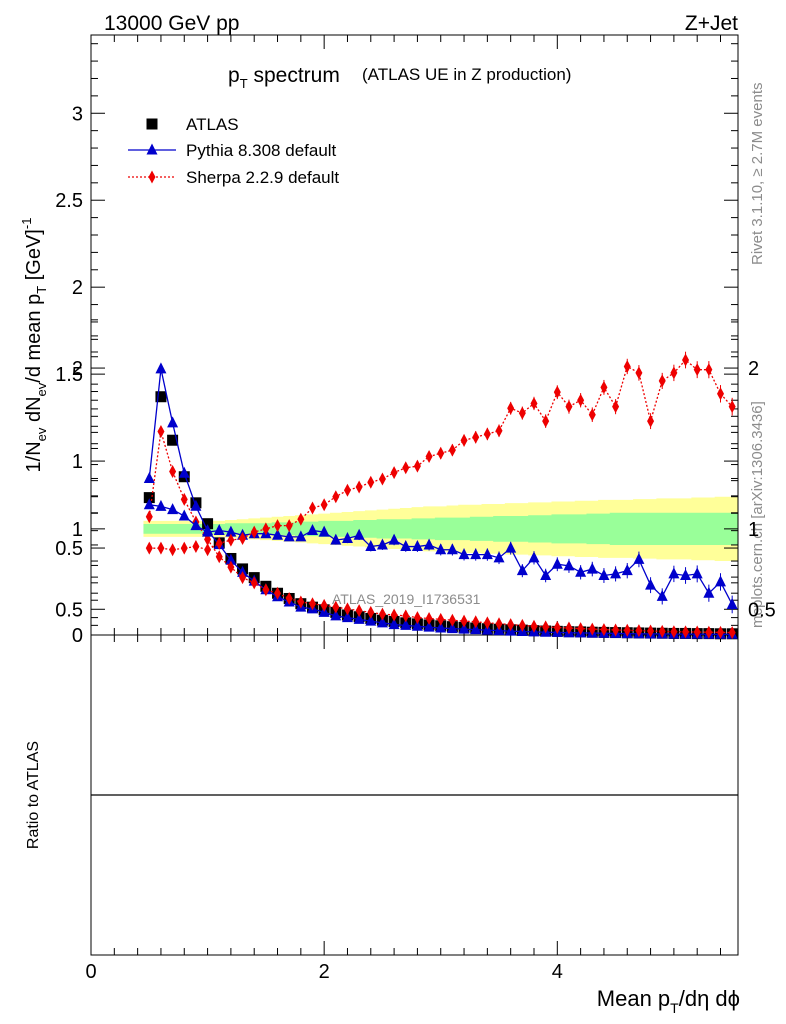  I want to click on x-tick-label: 2, so click(324, 972).